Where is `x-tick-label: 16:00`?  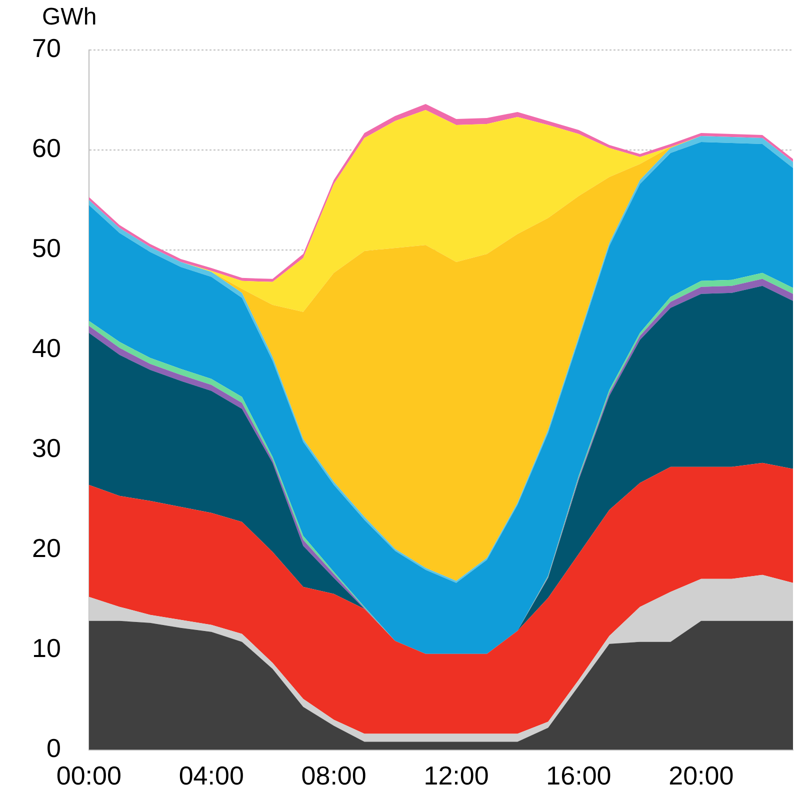 x-tick-label: 16:00 is located at coordinates (579, 775).